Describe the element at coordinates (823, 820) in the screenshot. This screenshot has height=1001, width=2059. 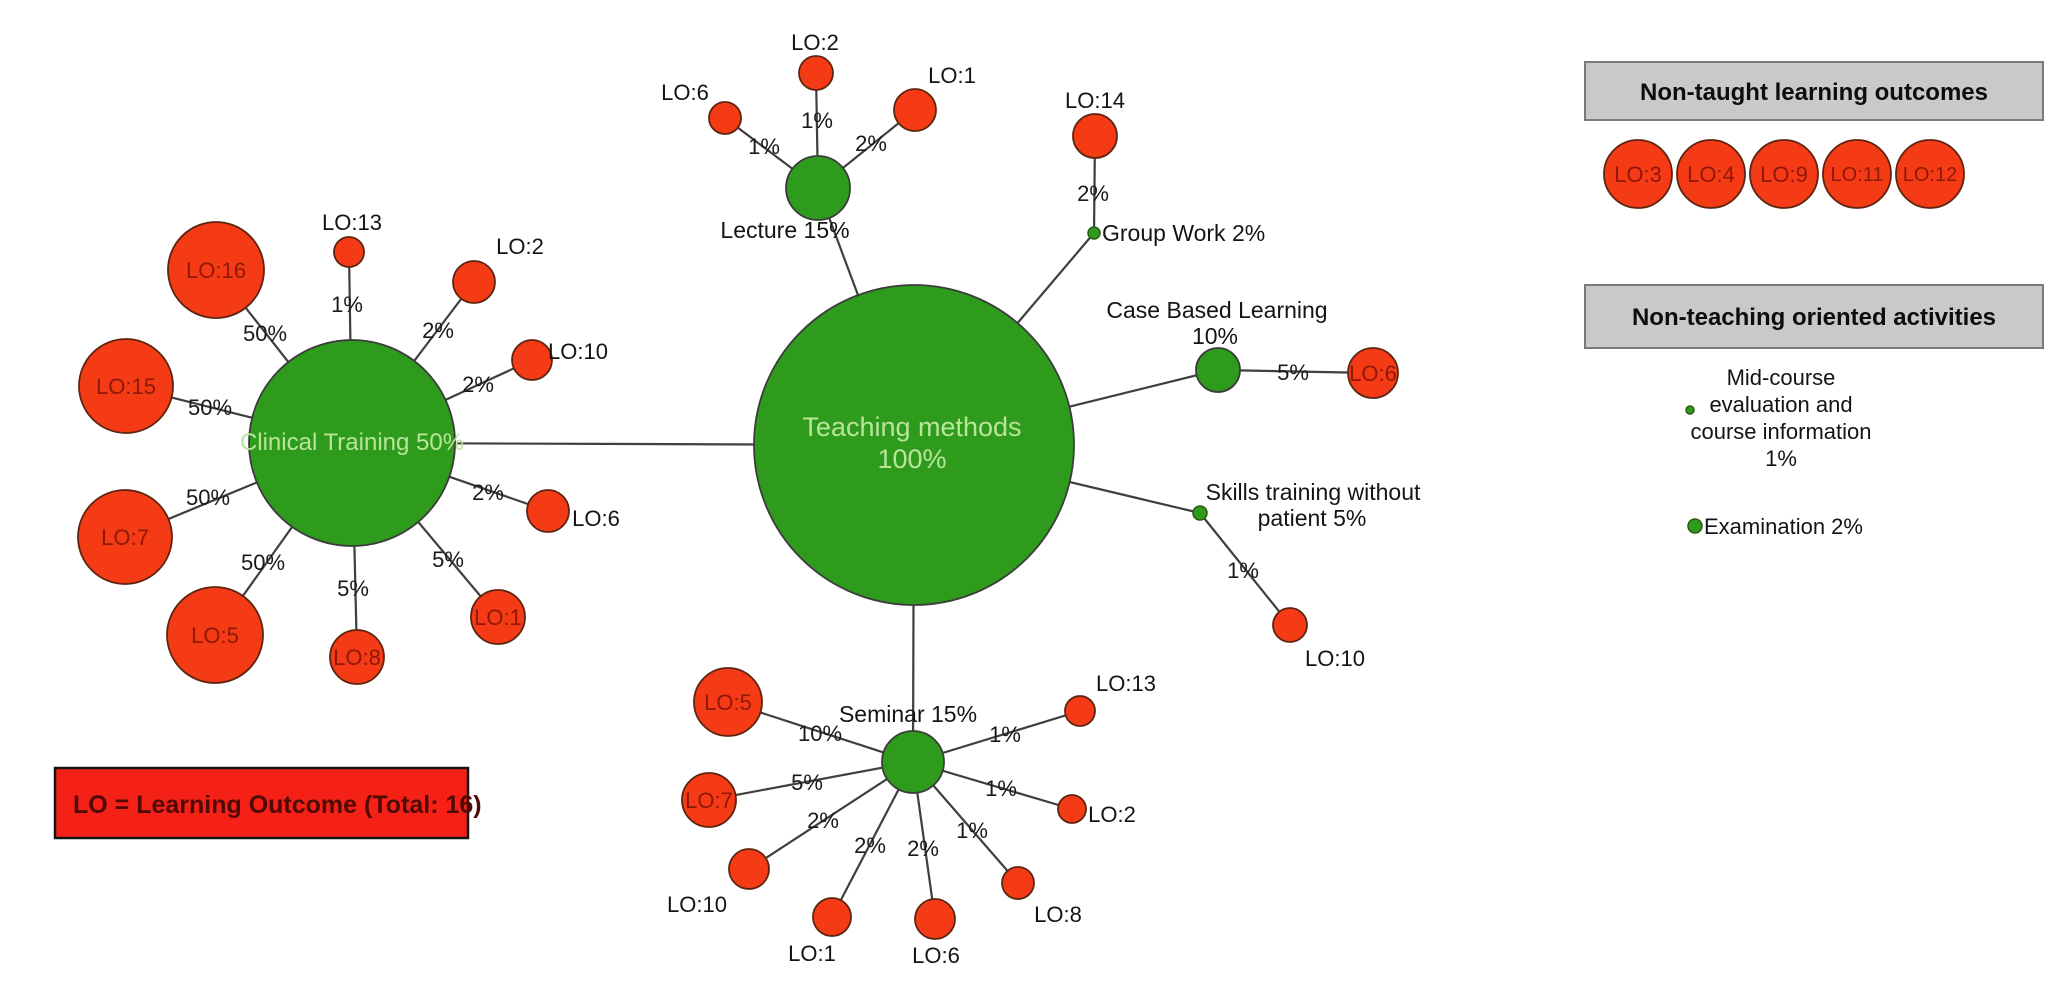
I see `seminar-lo10-pct: 2%` at that location.